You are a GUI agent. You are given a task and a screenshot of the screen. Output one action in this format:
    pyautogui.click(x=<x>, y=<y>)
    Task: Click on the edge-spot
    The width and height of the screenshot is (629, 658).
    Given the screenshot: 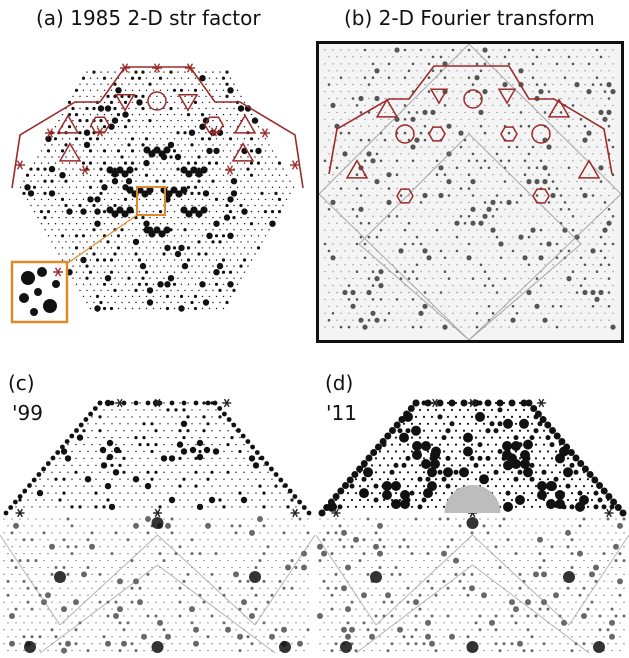 What is the action you would take?
    pyautogui.click(x=25, y=491)
    